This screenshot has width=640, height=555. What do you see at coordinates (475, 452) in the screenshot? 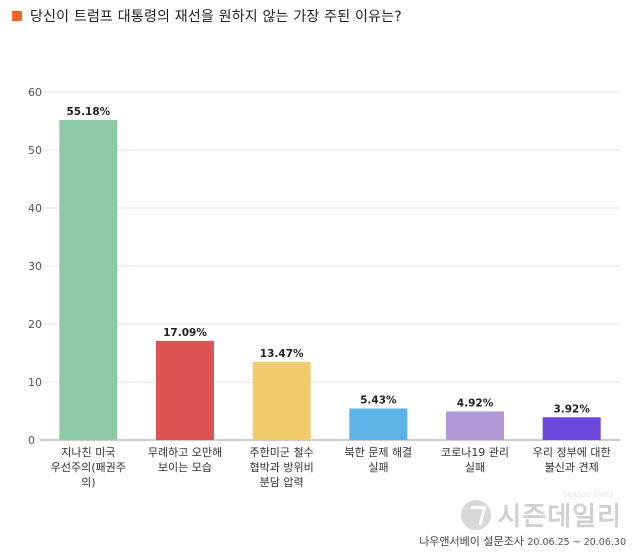
I see `x-category-label-5-line-1: 코로나19 관리` at bounding box center [475, 452].